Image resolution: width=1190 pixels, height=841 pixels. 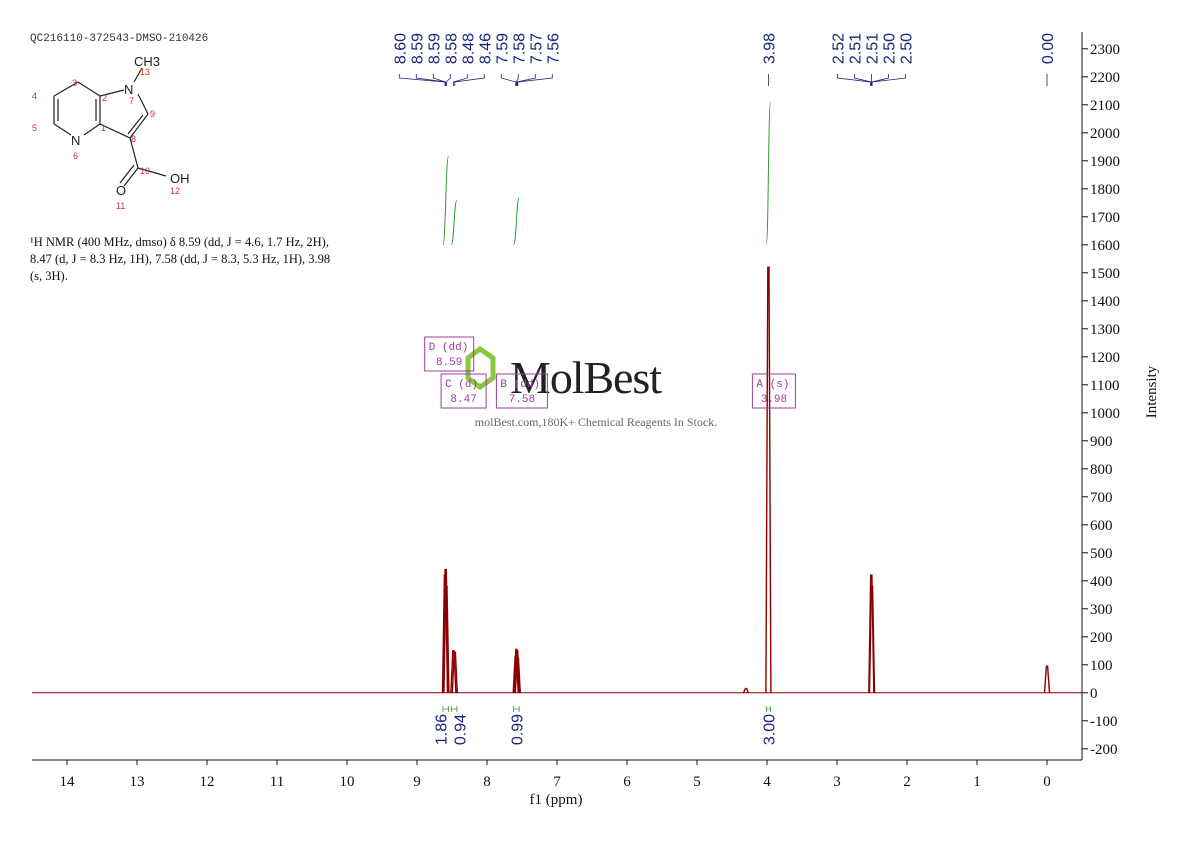 I want to click on x-tick-label: 1, so click(x=977, y=782).